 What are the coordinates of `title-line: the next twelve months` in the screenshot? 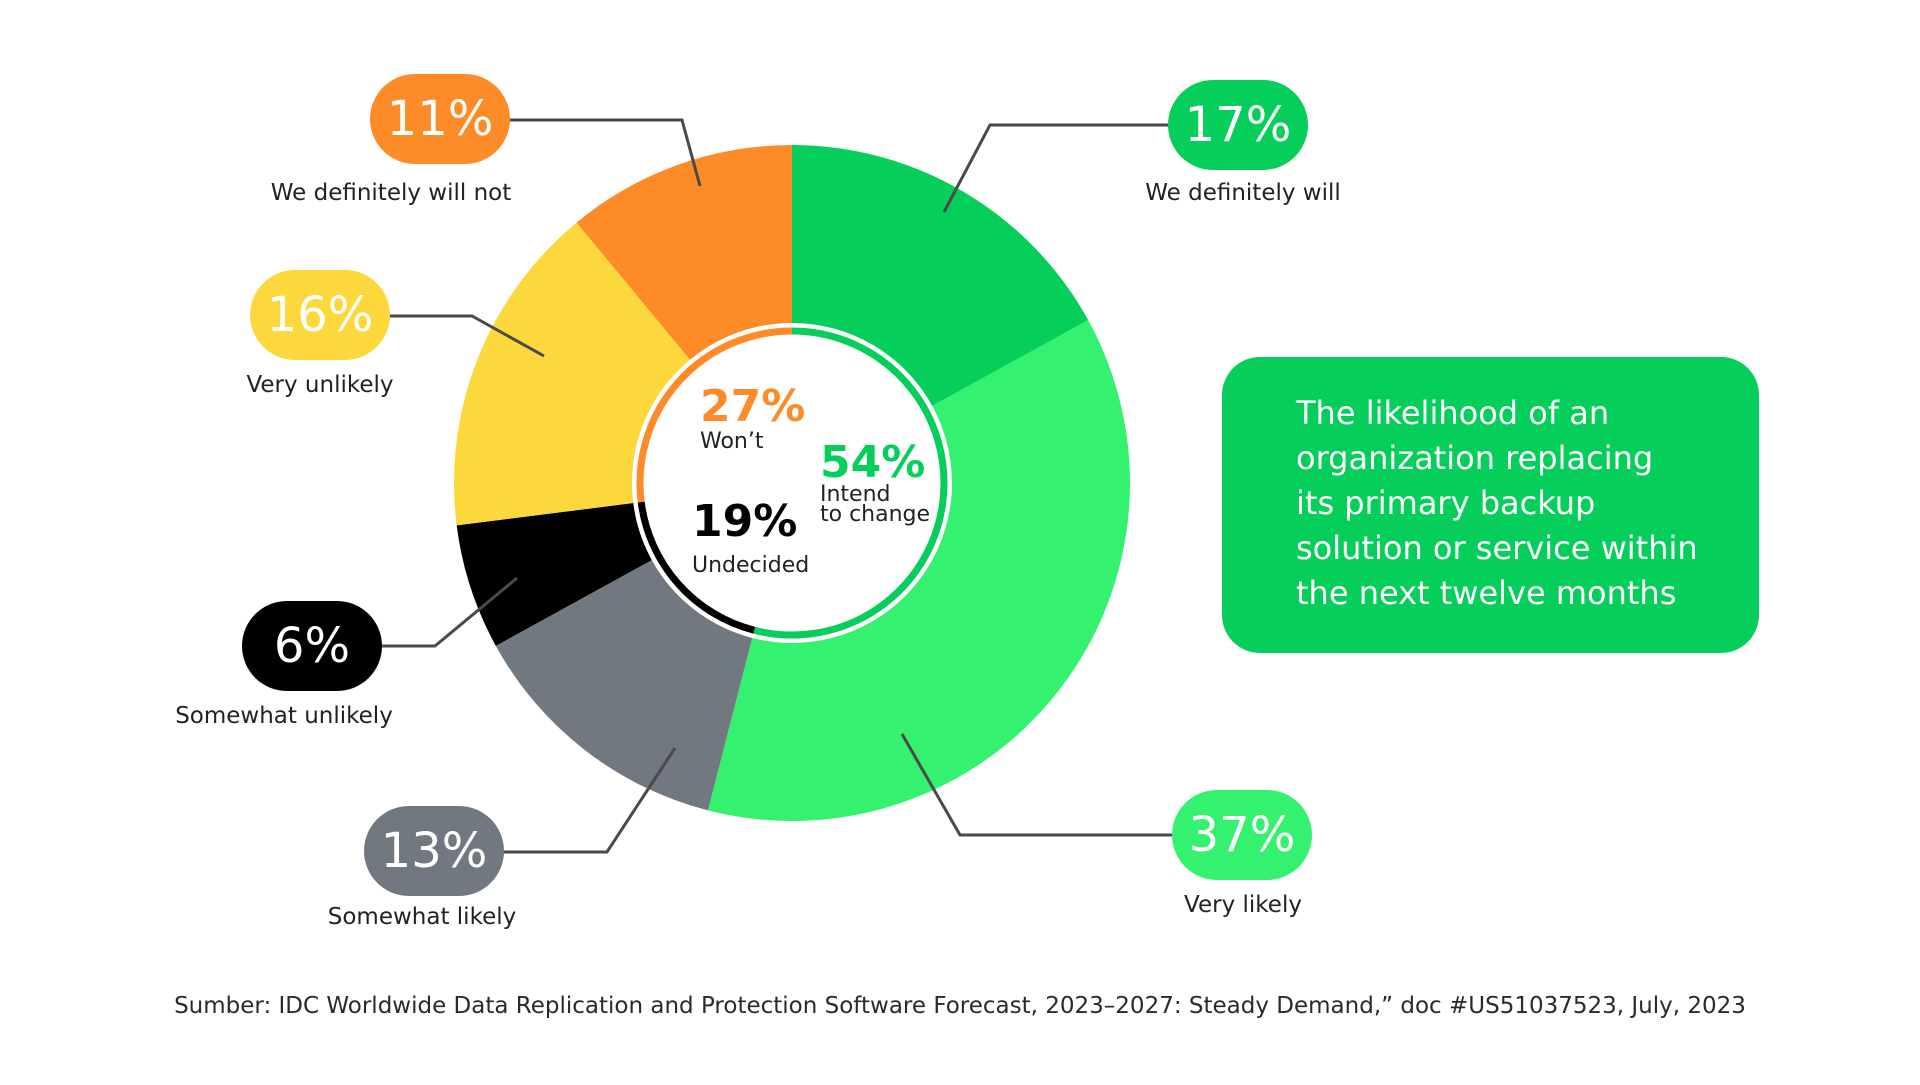 It's located at (1486, 593).